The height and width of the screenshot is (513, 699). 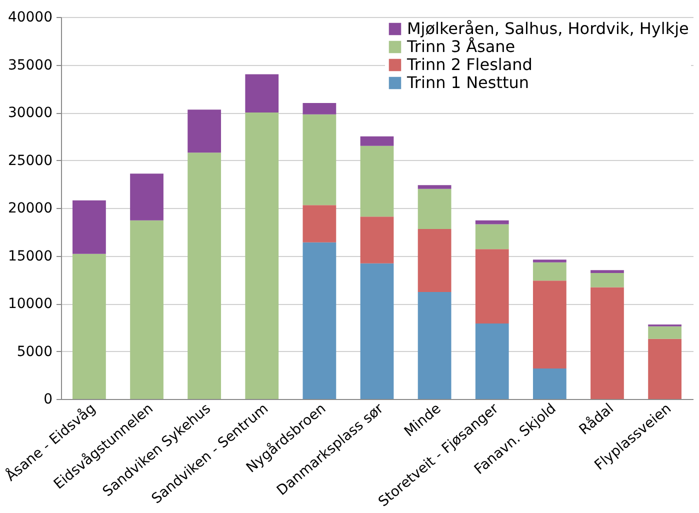 I want to click on y-tick-label: 20000, so click(x=30, y=208).